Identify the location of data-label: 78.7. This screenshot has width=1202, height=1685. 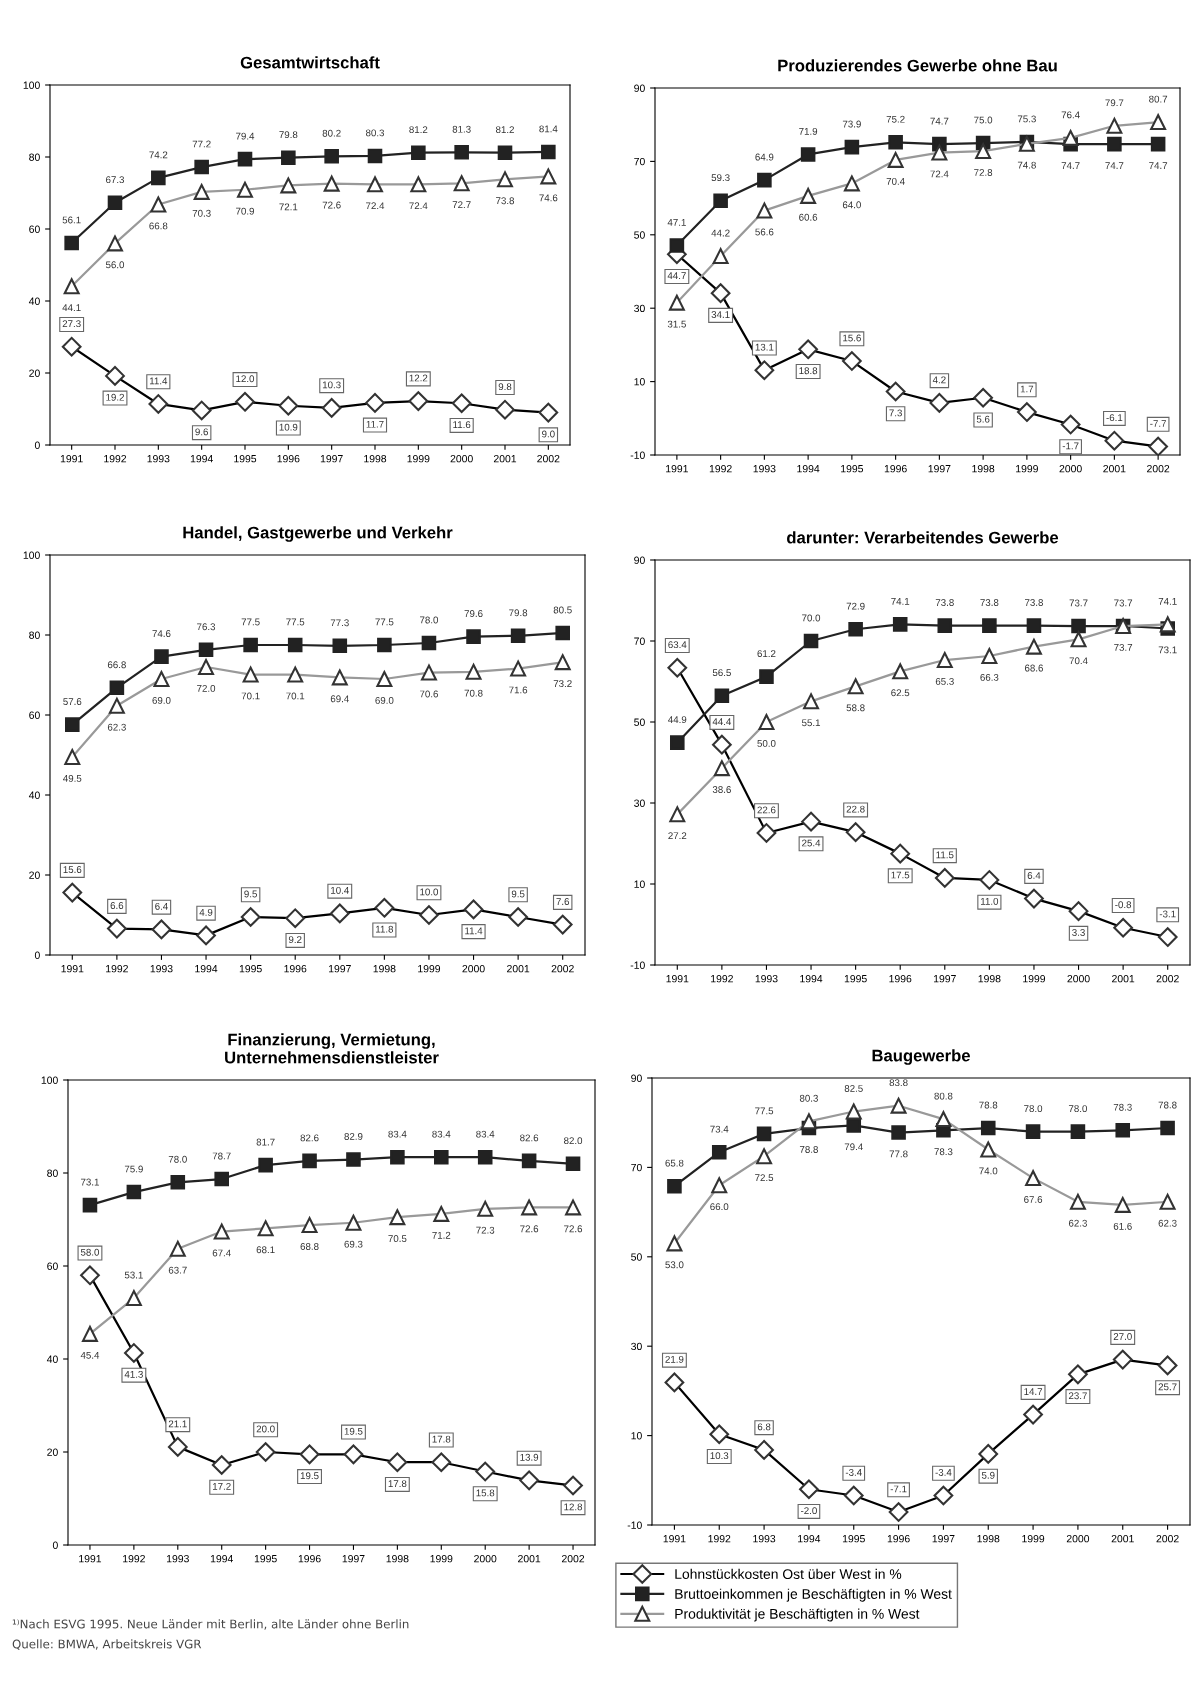
(221, 1156).